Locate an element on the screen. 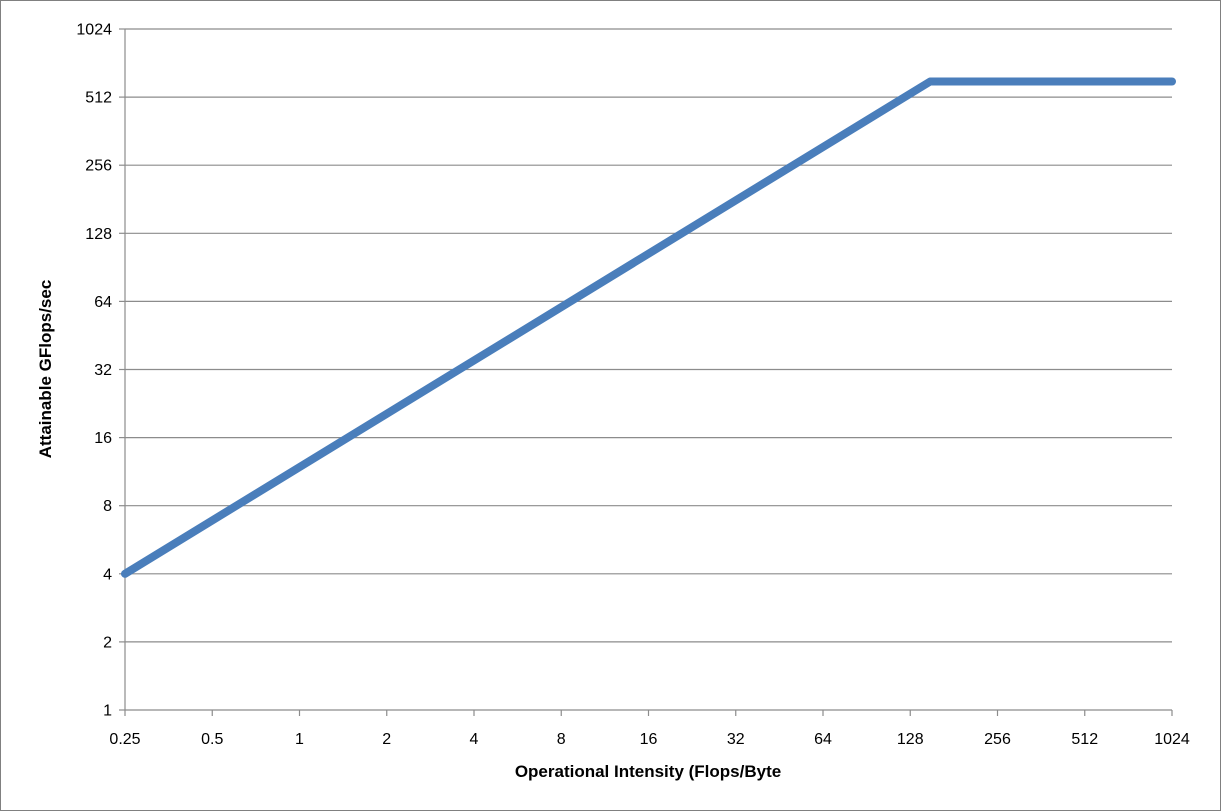  y-tick-label-8: 8 is located at coordinates (107, 506).